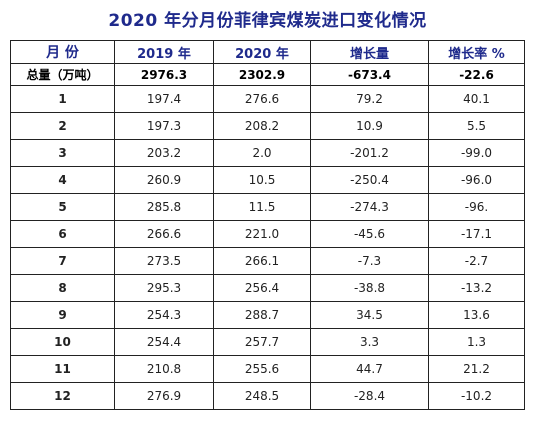 The image size is (535, 426). I want to click on total-rate: -22.6, so click(476, 74).